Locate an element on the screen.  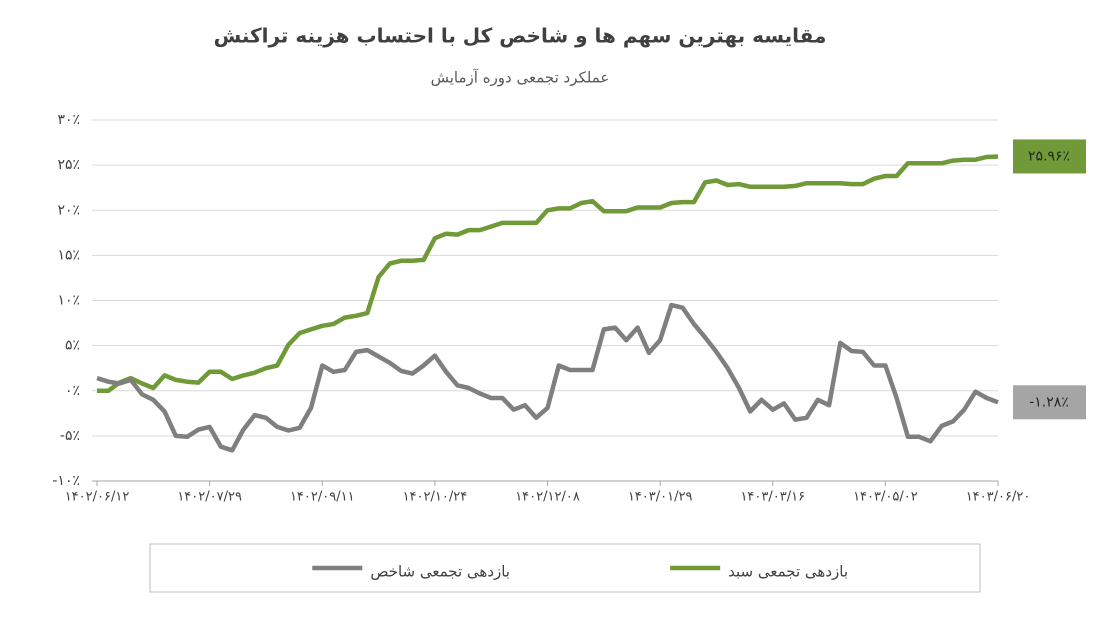
x-tick-label: ۱۴۰۲/۰۹/۱۱ is located at coordinates (322, 497).